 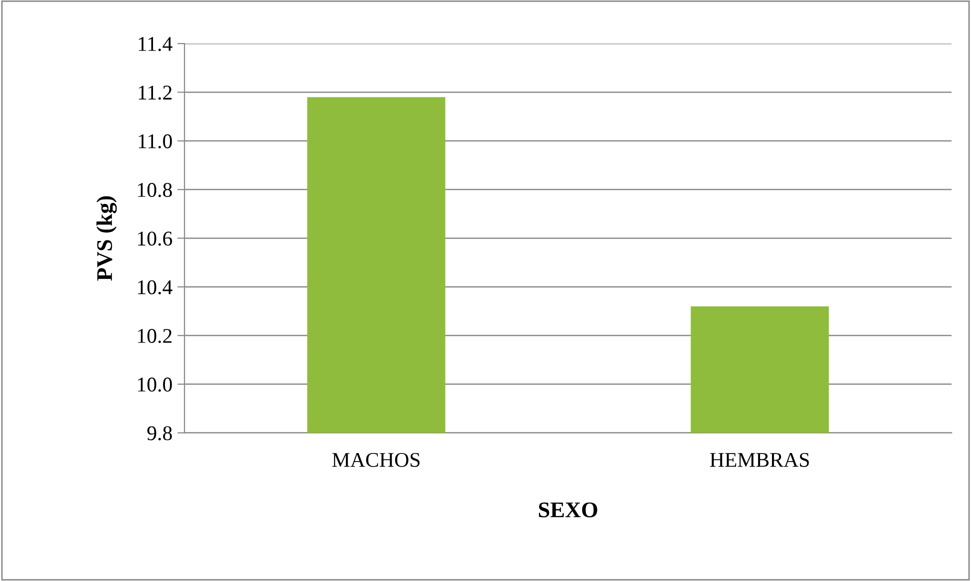 What do you see at coordinates (155, 44) in the screenshot?
I see `y-tick-label: 11.4` at bounding box center [155, 44].